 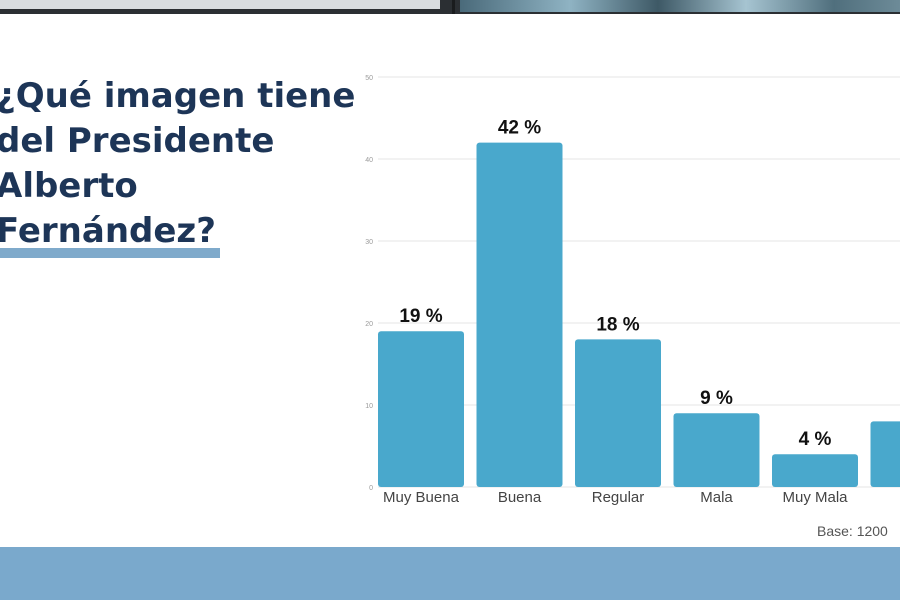 I want to click on data-label: 42 %, so click(x=519, y=128).